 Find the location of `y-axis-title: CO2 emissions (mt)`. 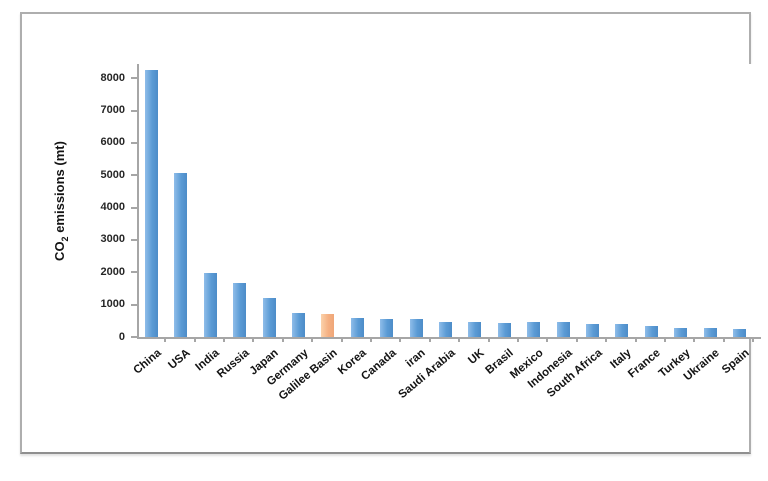

y-axis-title: CO2 emissions (mt) is located at coordinates (61, 200).